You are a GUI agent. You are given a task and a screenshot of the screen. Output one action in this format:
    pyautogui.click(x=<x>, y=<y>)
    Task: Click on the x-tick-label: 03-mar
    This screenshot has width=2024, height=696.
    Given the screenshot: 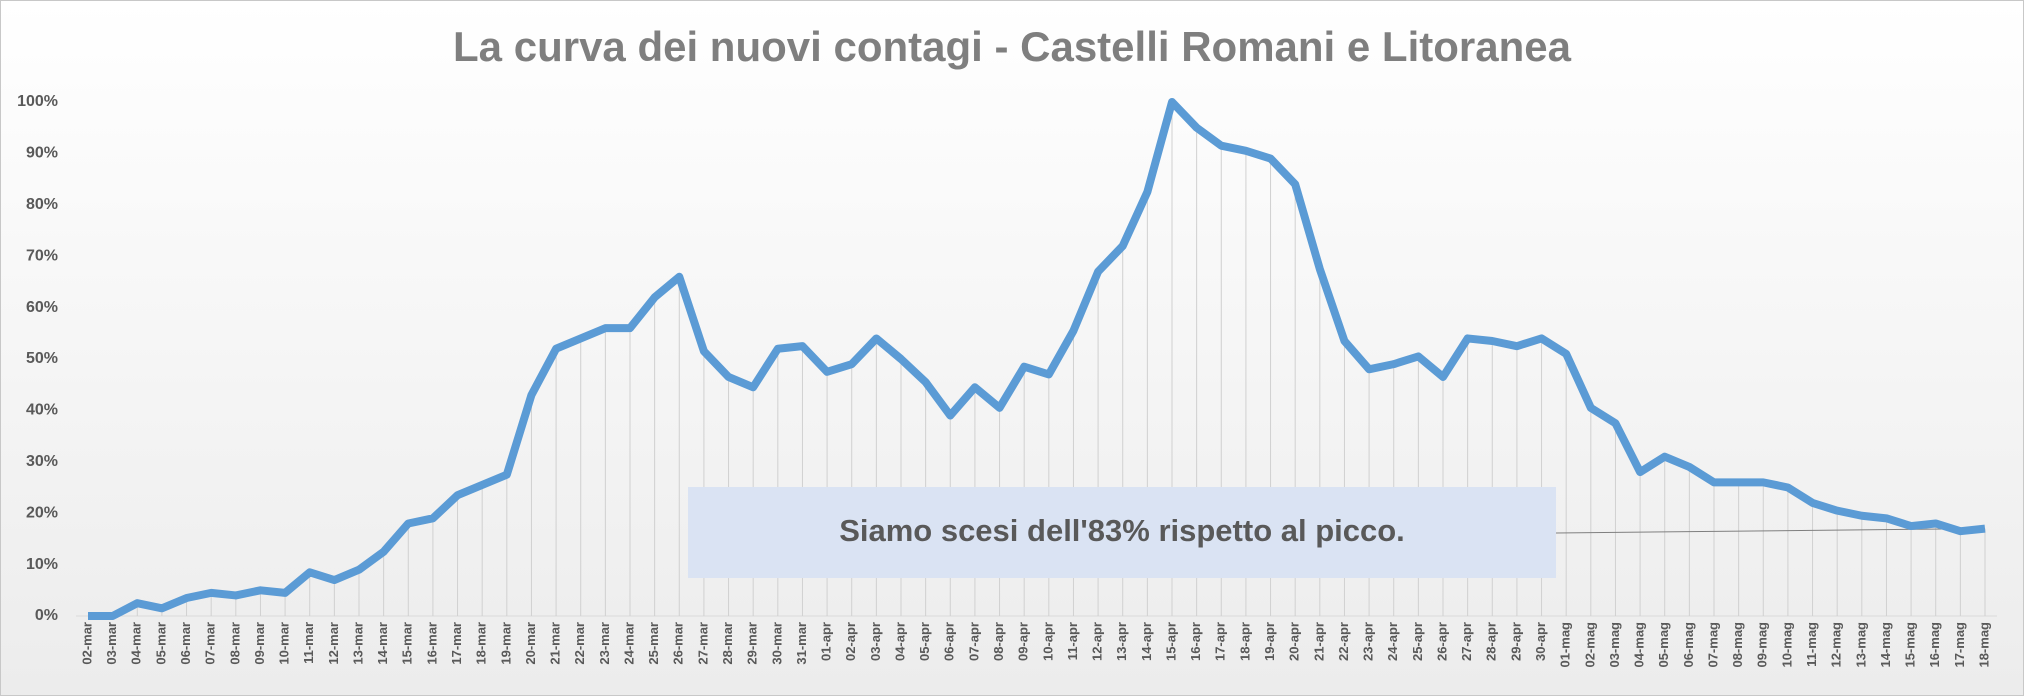 What is the action you would take?
    pyautogui.click(x=111, y=643)
    